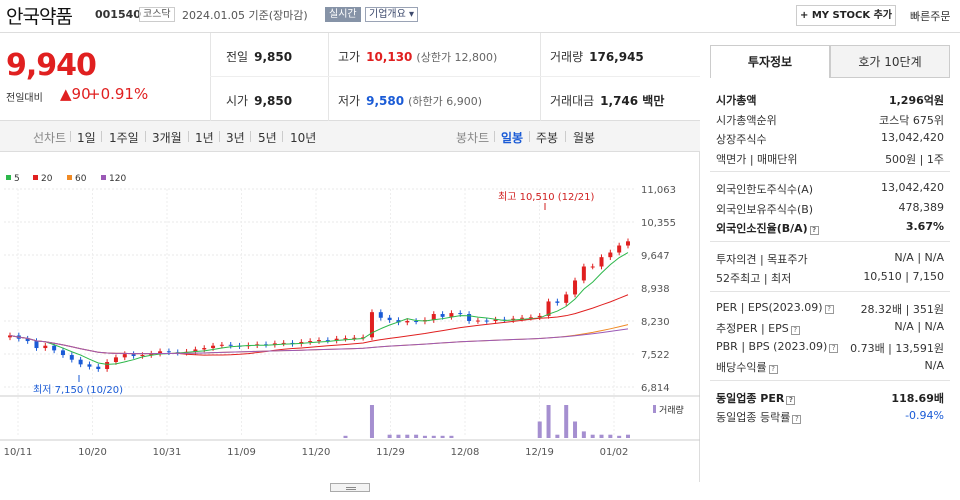 This screenshot has height=500, width=960. What do you see at coordinates (655, 355) in the screenshot?
I see `y-tick-label: 7,522` at bounding box center [655, 355].